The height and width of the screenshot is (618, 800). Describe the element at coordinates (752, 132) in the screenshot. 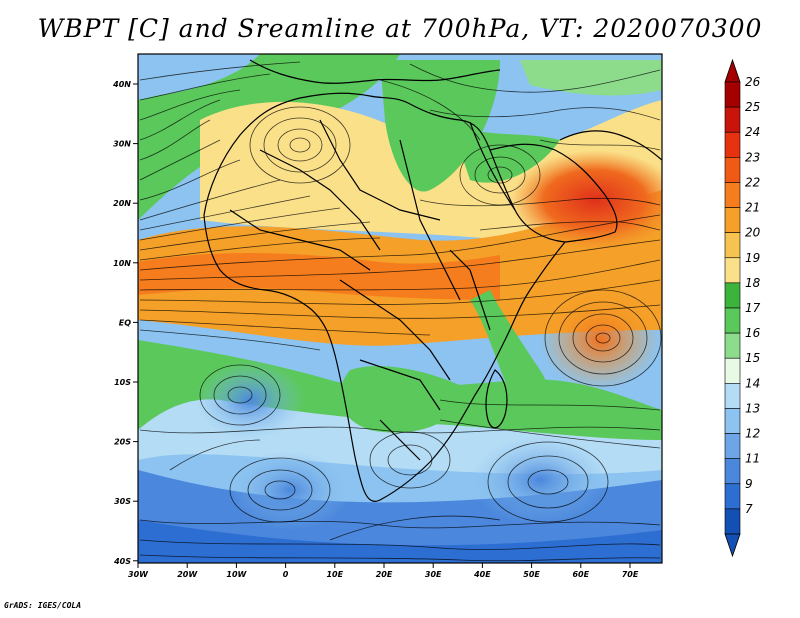

I see `colorbar-label: 24` at that location.